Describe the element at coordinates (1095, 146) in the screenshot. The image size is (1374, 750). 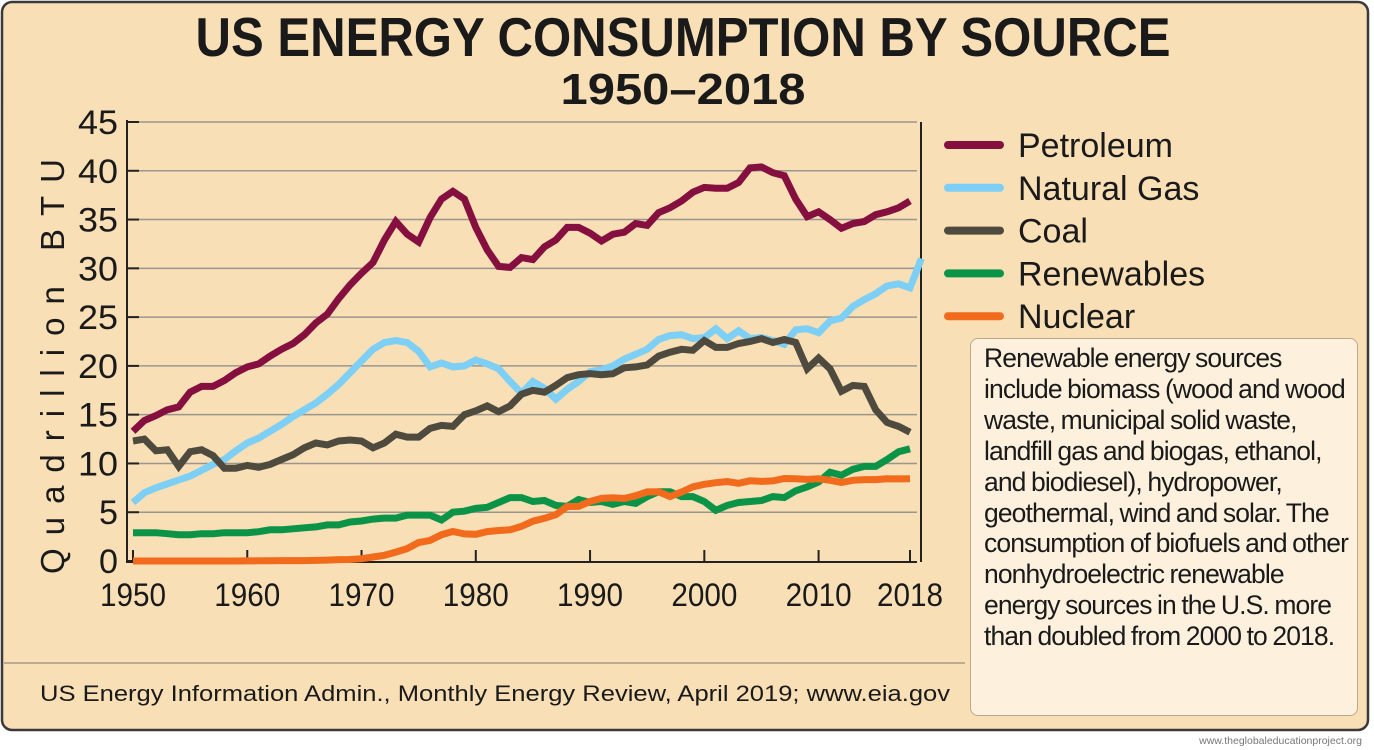
I see `legend-label: Petroleum` at that location.